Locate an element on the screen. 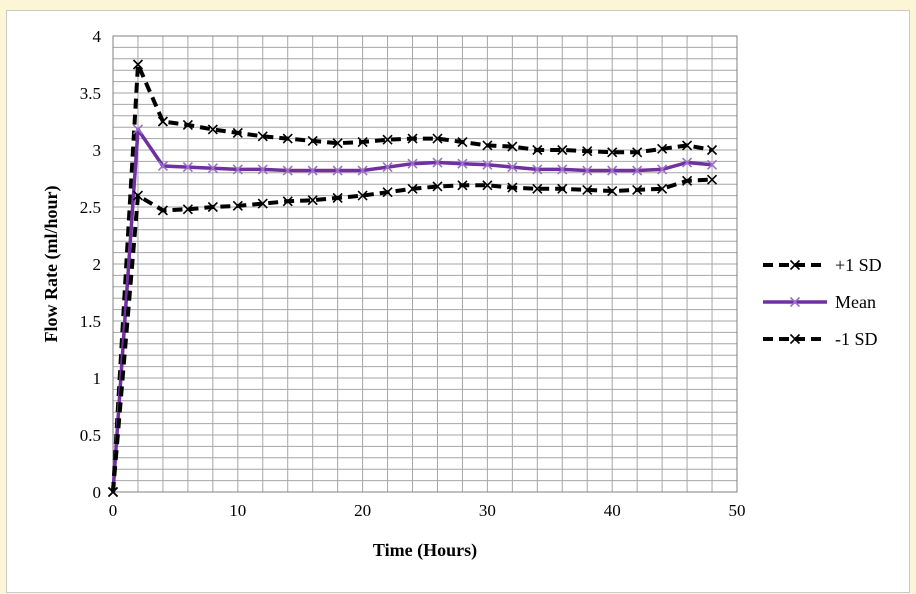  y-tick-labels: 0 0.5 1 1.5 2 2.5 3 3.5 4 is located at coordinates (91, 264).